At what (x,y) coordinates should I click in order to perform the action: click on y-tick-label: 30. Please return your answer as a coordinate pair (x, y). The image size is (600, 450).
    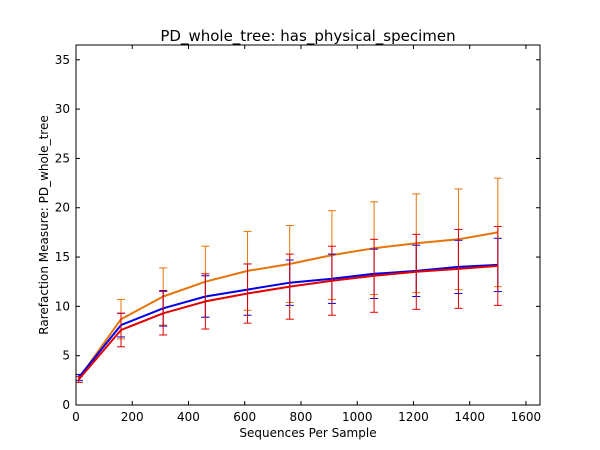
    Looking at the image, I should click on (62, 109).